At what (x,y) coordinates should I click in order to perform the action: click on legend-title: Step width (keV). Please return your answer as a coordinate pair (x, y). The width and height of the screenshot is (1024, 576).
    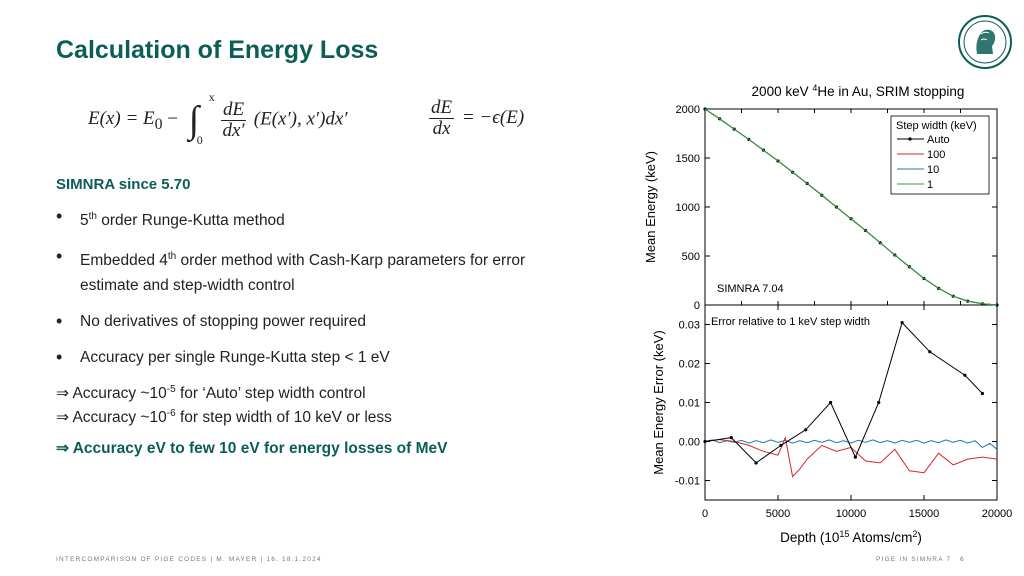
    Looking at the image, I should click on (936, 126).